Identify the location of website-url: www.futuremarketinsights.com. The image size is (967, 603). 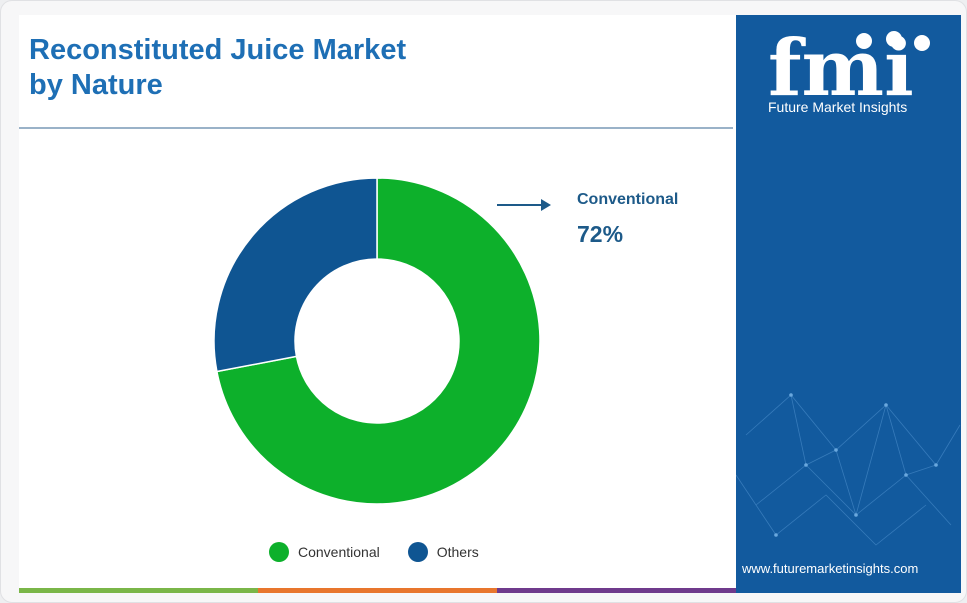
(830, 568).